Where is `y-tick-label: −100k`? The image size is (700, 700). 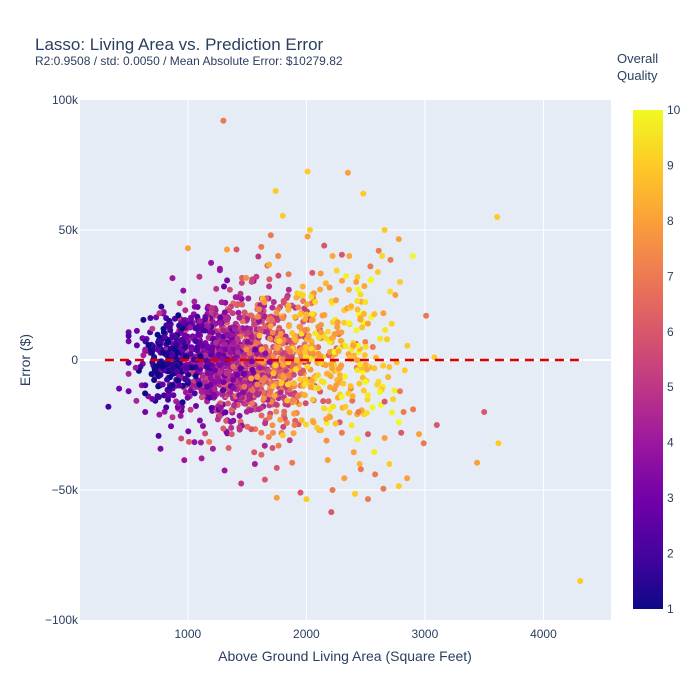 y-tick-label: −100k is located at coordinates (62, 620).